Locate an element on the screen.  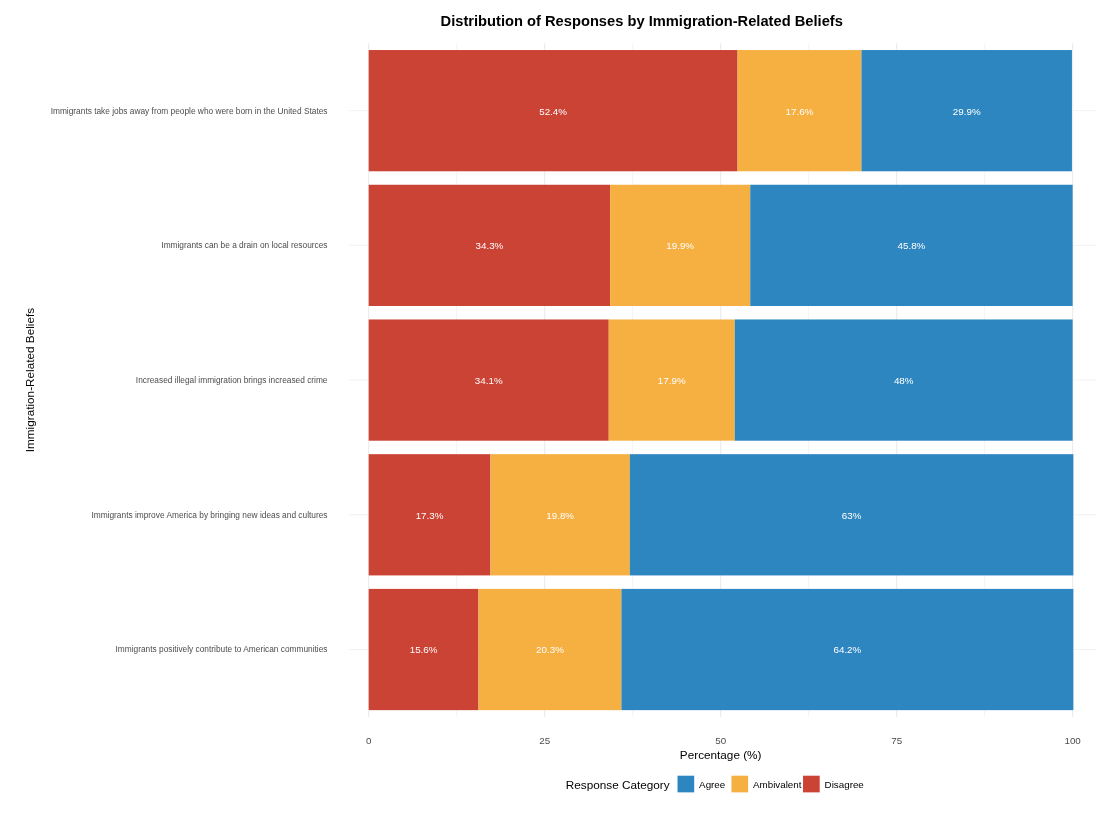
data-label: 52.4% is located at coordinates (553, 111).